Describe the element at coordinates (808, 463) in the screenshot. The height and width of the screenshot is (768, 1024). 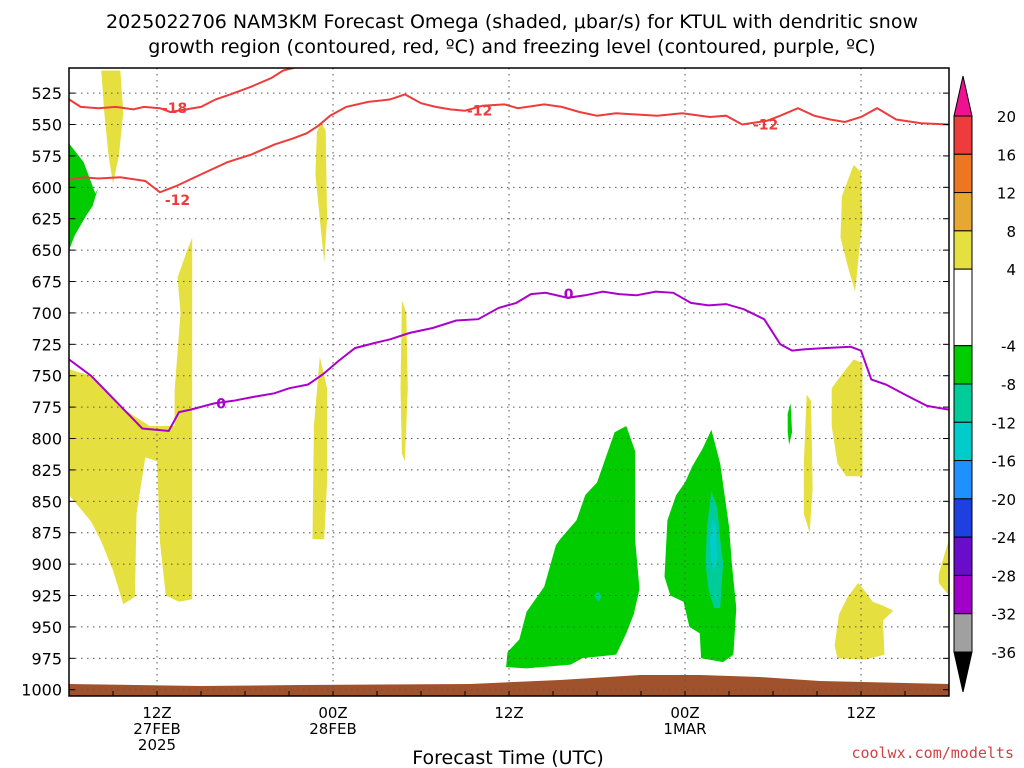
I see `shade-yellow-1mar-08z` at that location.